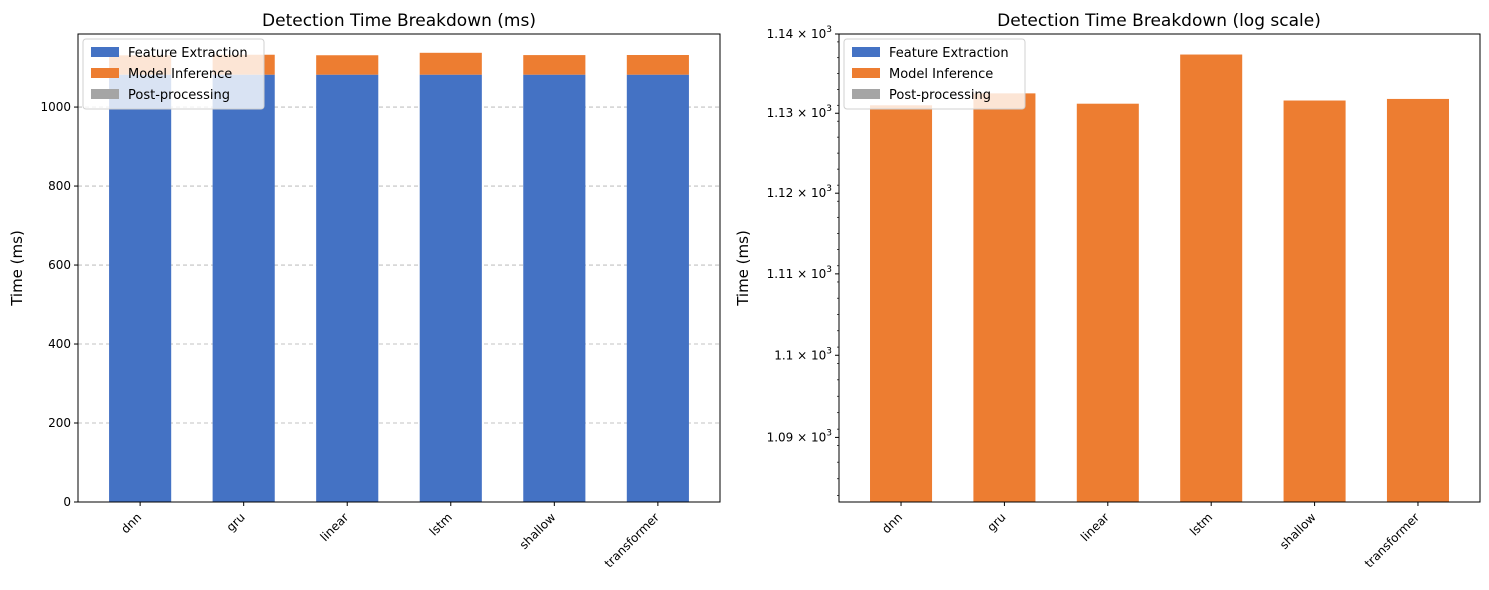 This screenshot has height=590, width=1489. I want to click on y-tick-label: 1.1 × 10³, so click(803, 354).